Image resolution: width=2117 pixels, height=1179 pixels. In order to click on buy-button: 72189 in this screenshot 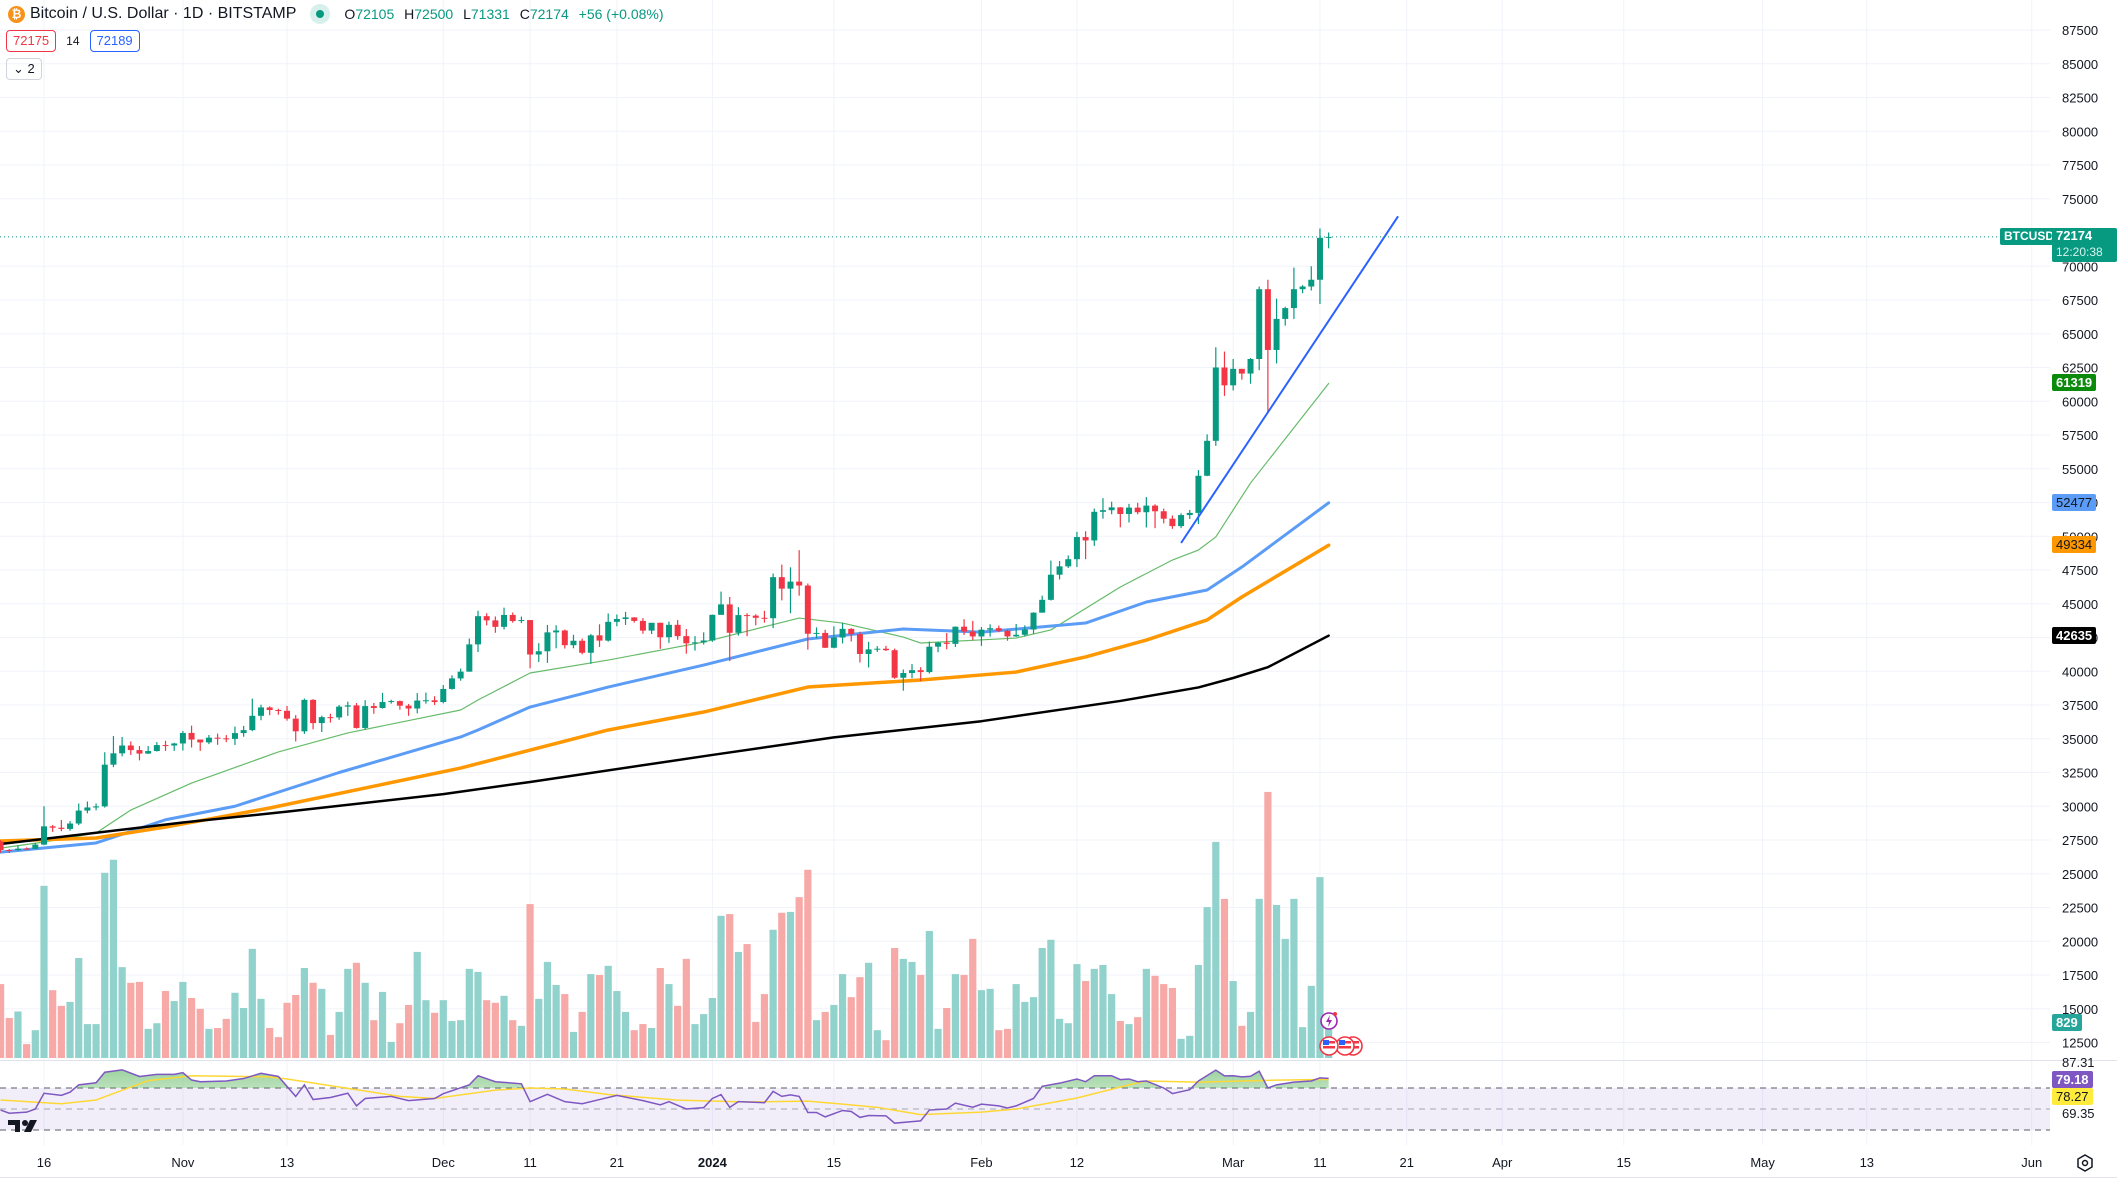, I will do `click(114, 41)`.